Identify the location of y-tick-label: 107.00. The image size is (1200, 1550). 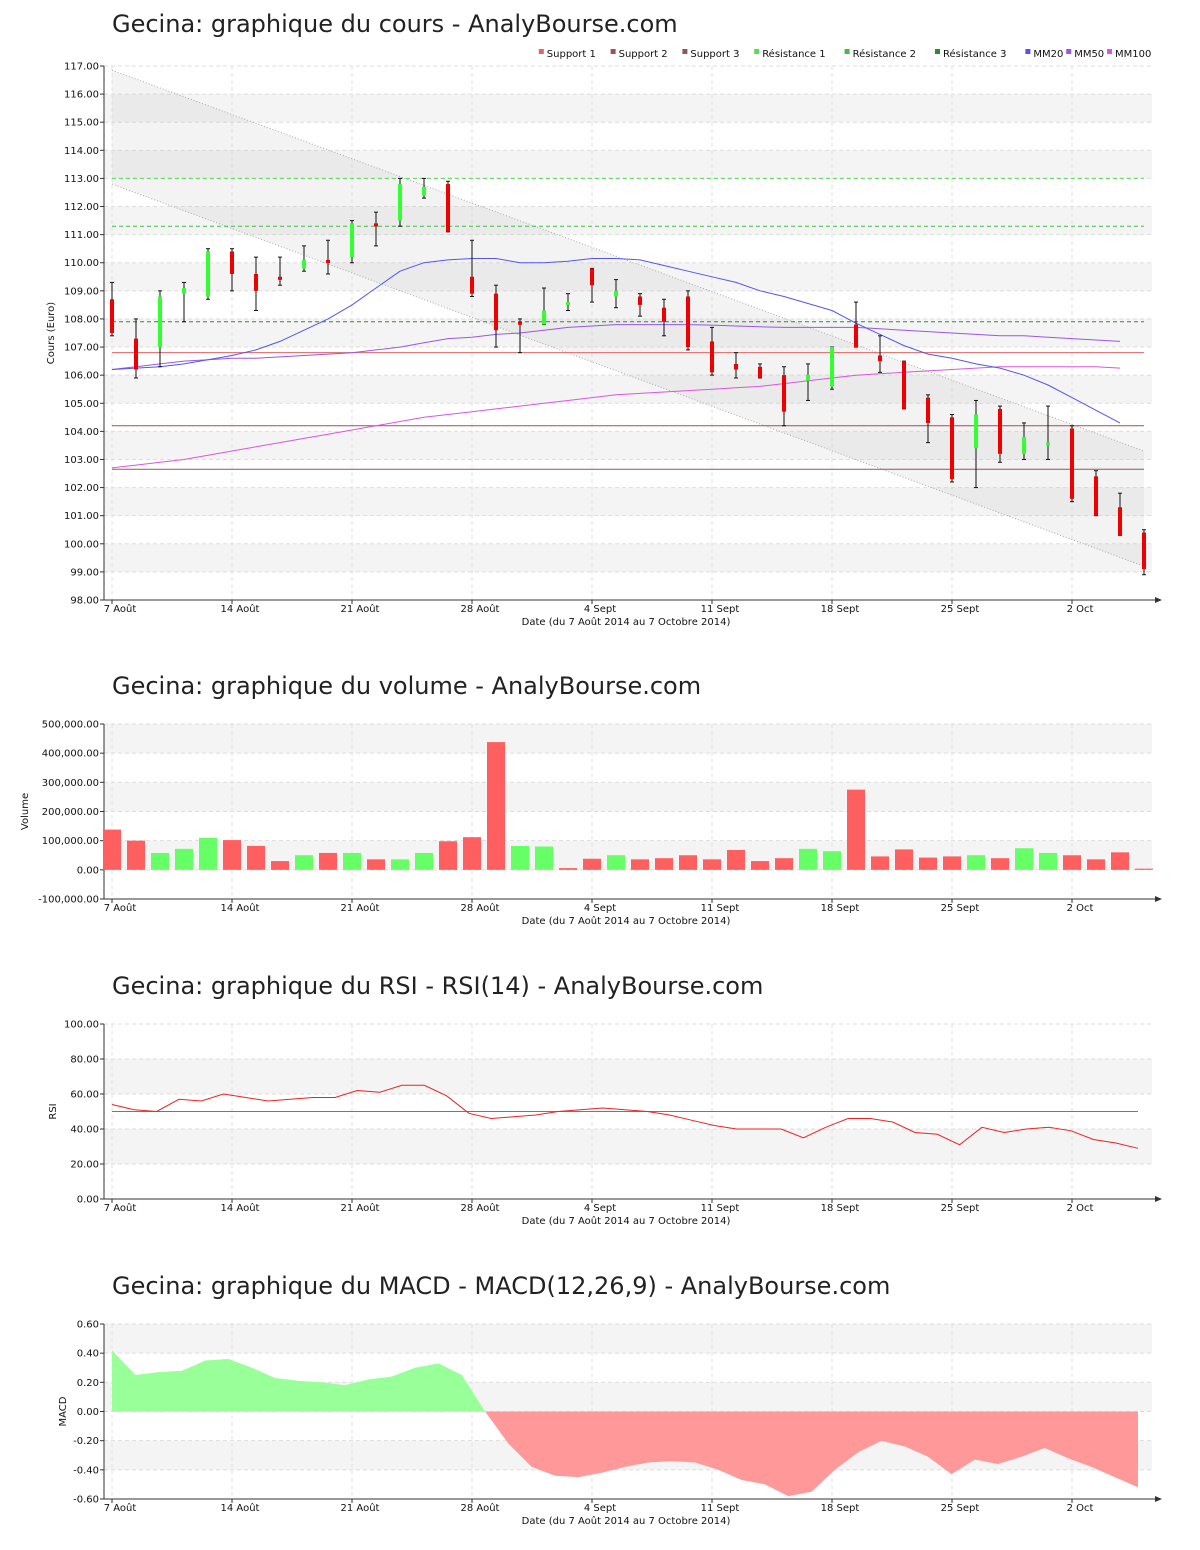
(81, 348).